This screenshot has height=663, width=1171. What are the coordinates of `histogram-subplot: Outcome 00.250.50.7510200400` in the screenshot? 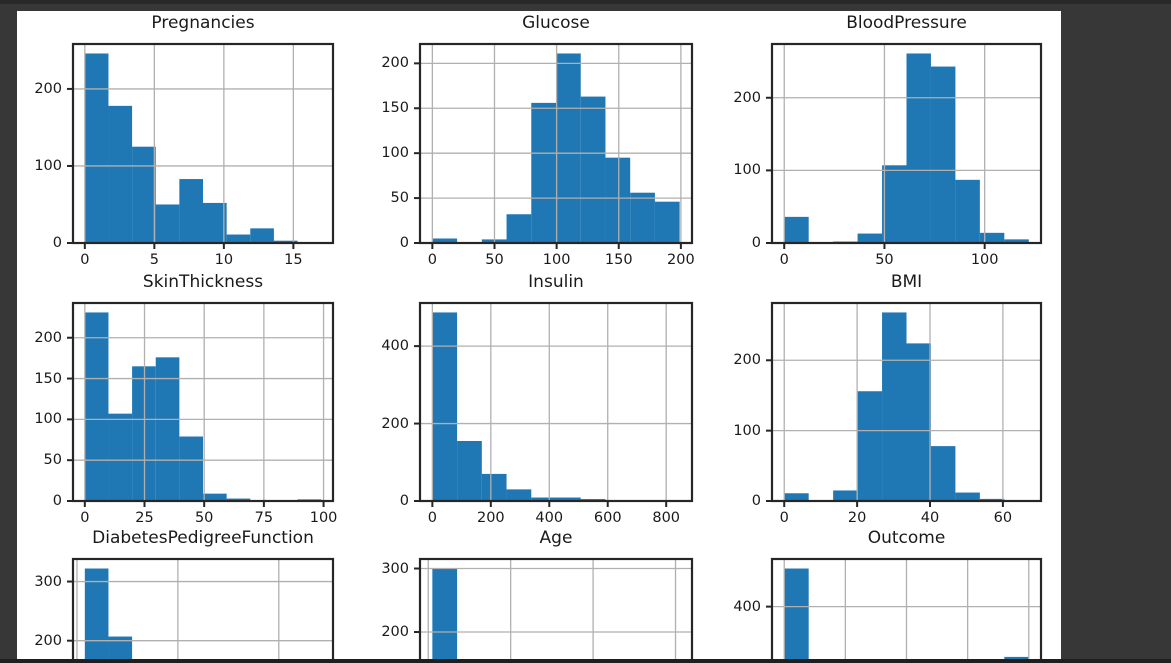 It's located at (888, 593).